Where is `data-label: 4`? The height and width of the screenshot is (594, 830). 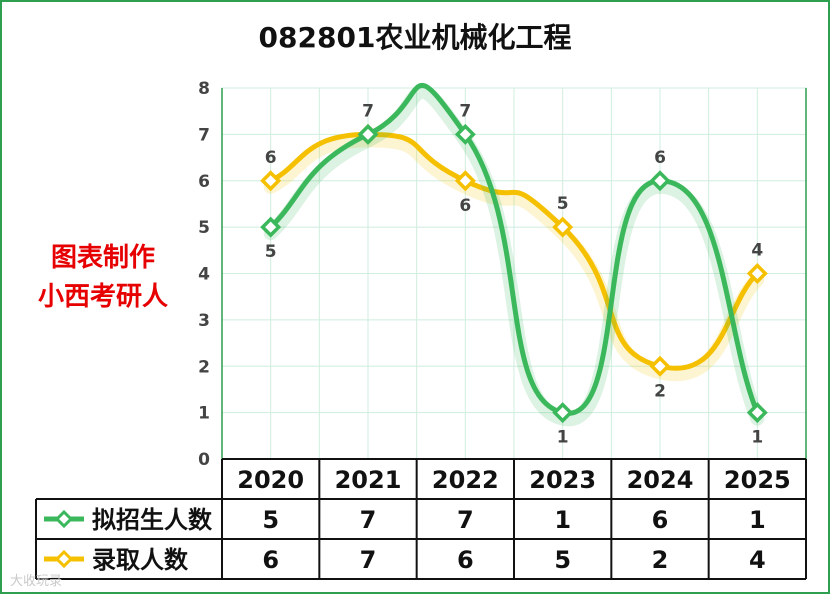
data-label: 4 is located at coordinates (757, 251).